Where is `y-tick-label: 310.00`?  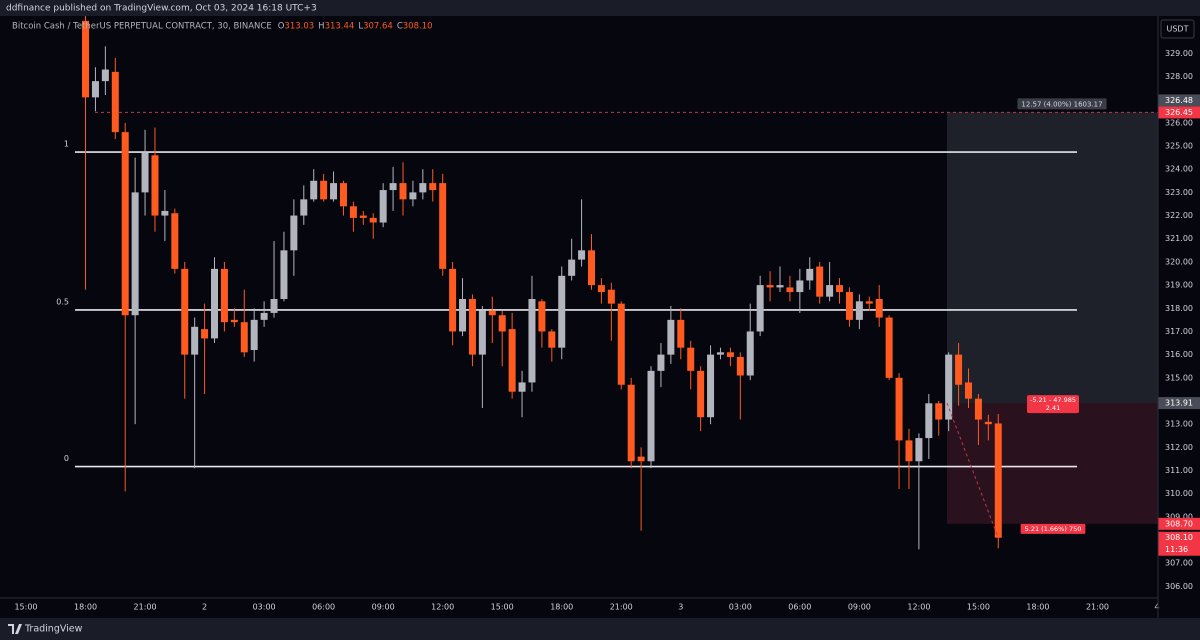
y-tick-label: 310.00 is located at coordinates (1179, 493).